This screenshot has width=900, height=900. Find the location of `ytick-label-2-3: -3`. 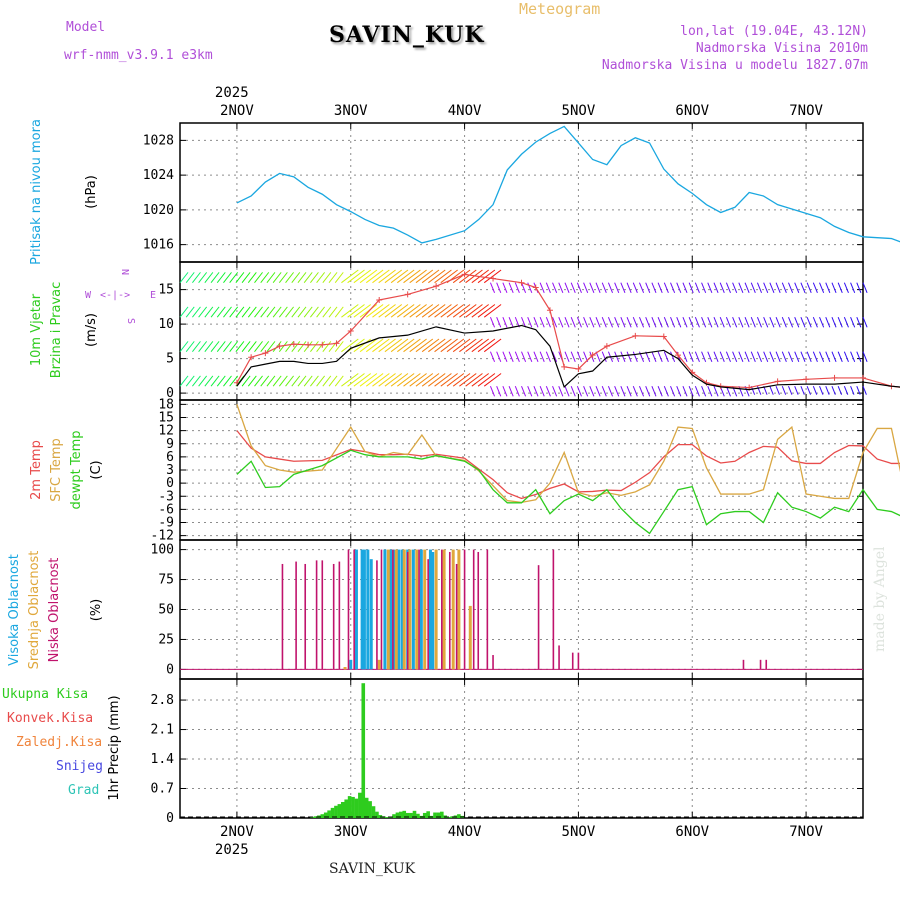

ytick-label-2-3: -3 is located at coordinates (166, 496).